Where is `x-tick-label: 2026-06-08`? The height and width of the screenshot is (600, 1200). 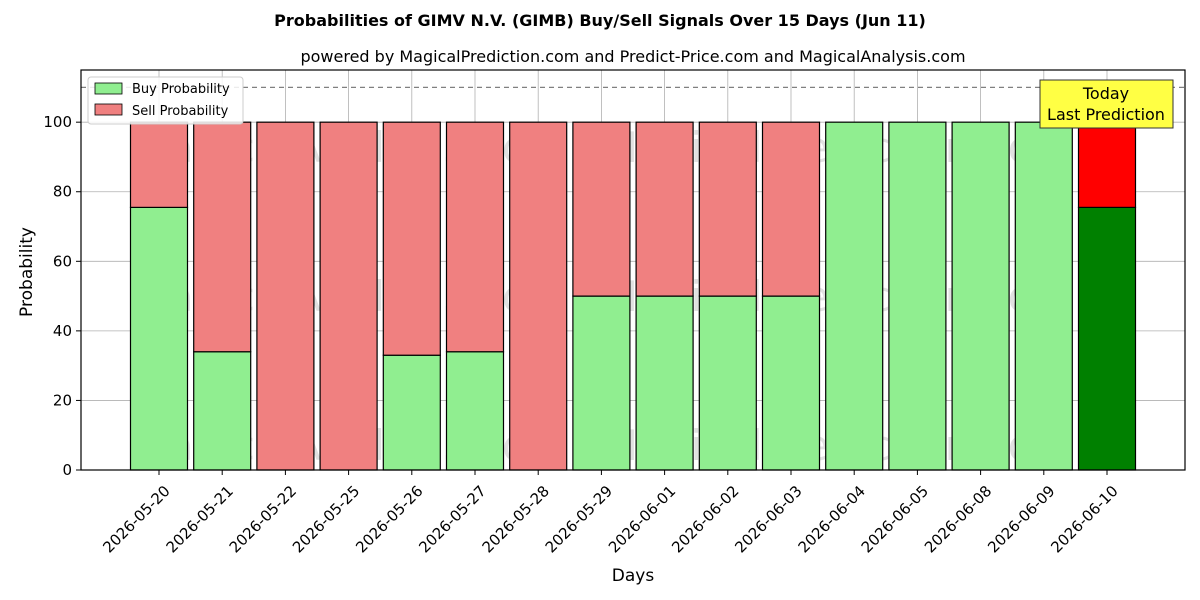 x-tick-label: 2026-06-08 is located at coordinates (958, 519).